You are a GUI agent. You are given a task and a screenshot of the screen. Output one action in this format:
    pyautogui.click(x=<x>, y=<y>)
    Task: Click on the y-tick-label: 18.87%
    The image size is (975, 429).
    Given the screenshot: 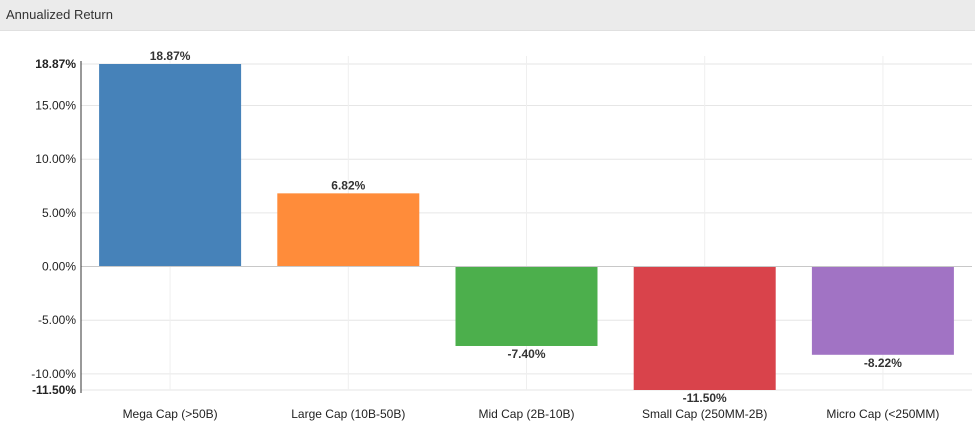 What is the action you would take?
    pyautogui.click(x=55, y=64)
    